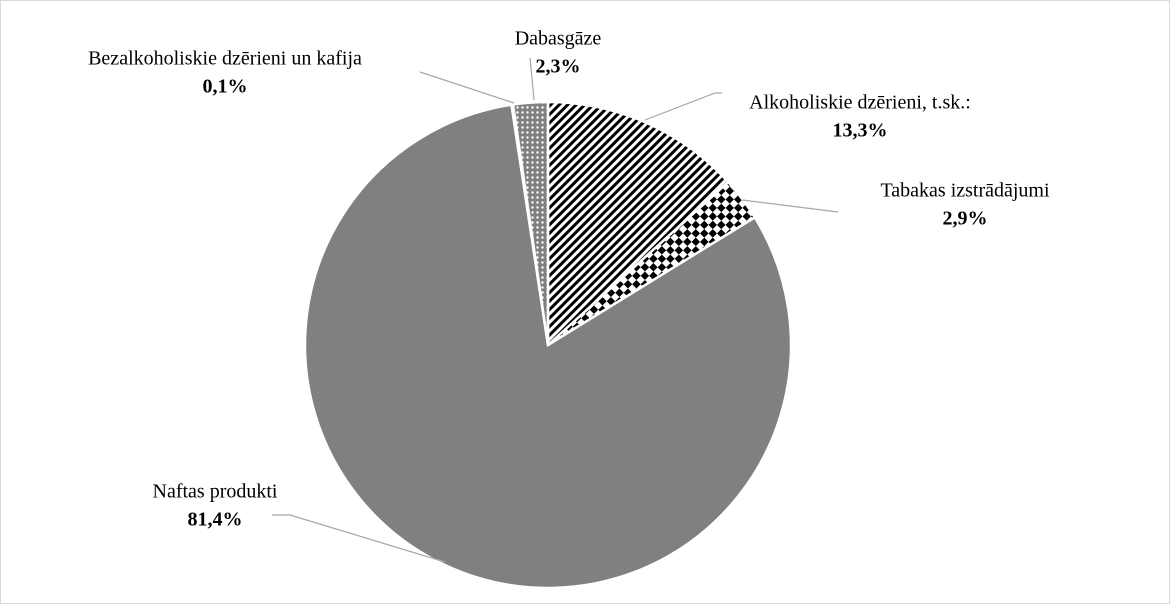  What do you see at coordinates (225, 59) in the screenshot?
I see `slice-label: Bezalkoholiskie dzērieni un kafija` at bounding box center [225, 59].